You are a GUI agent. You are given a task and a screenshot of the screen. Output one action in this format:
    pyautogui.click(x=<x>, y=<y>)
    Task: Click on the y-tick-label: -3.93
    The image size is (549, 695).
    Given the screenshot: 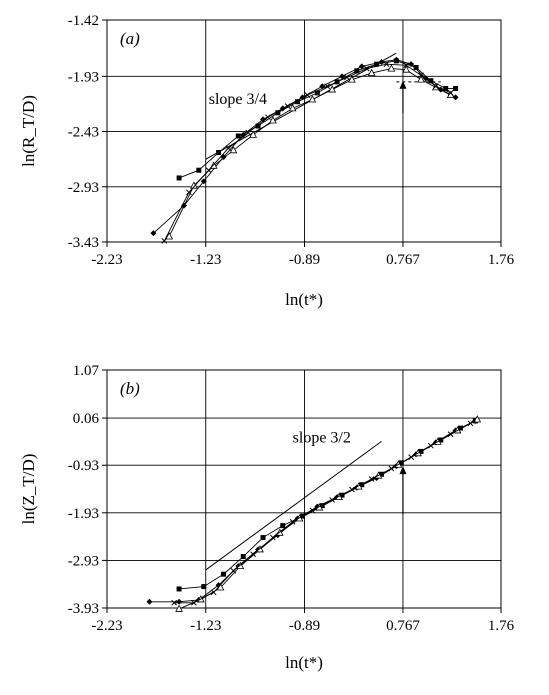 What is the action you would take?
    pyautogui.click(x=83, y=609)
    